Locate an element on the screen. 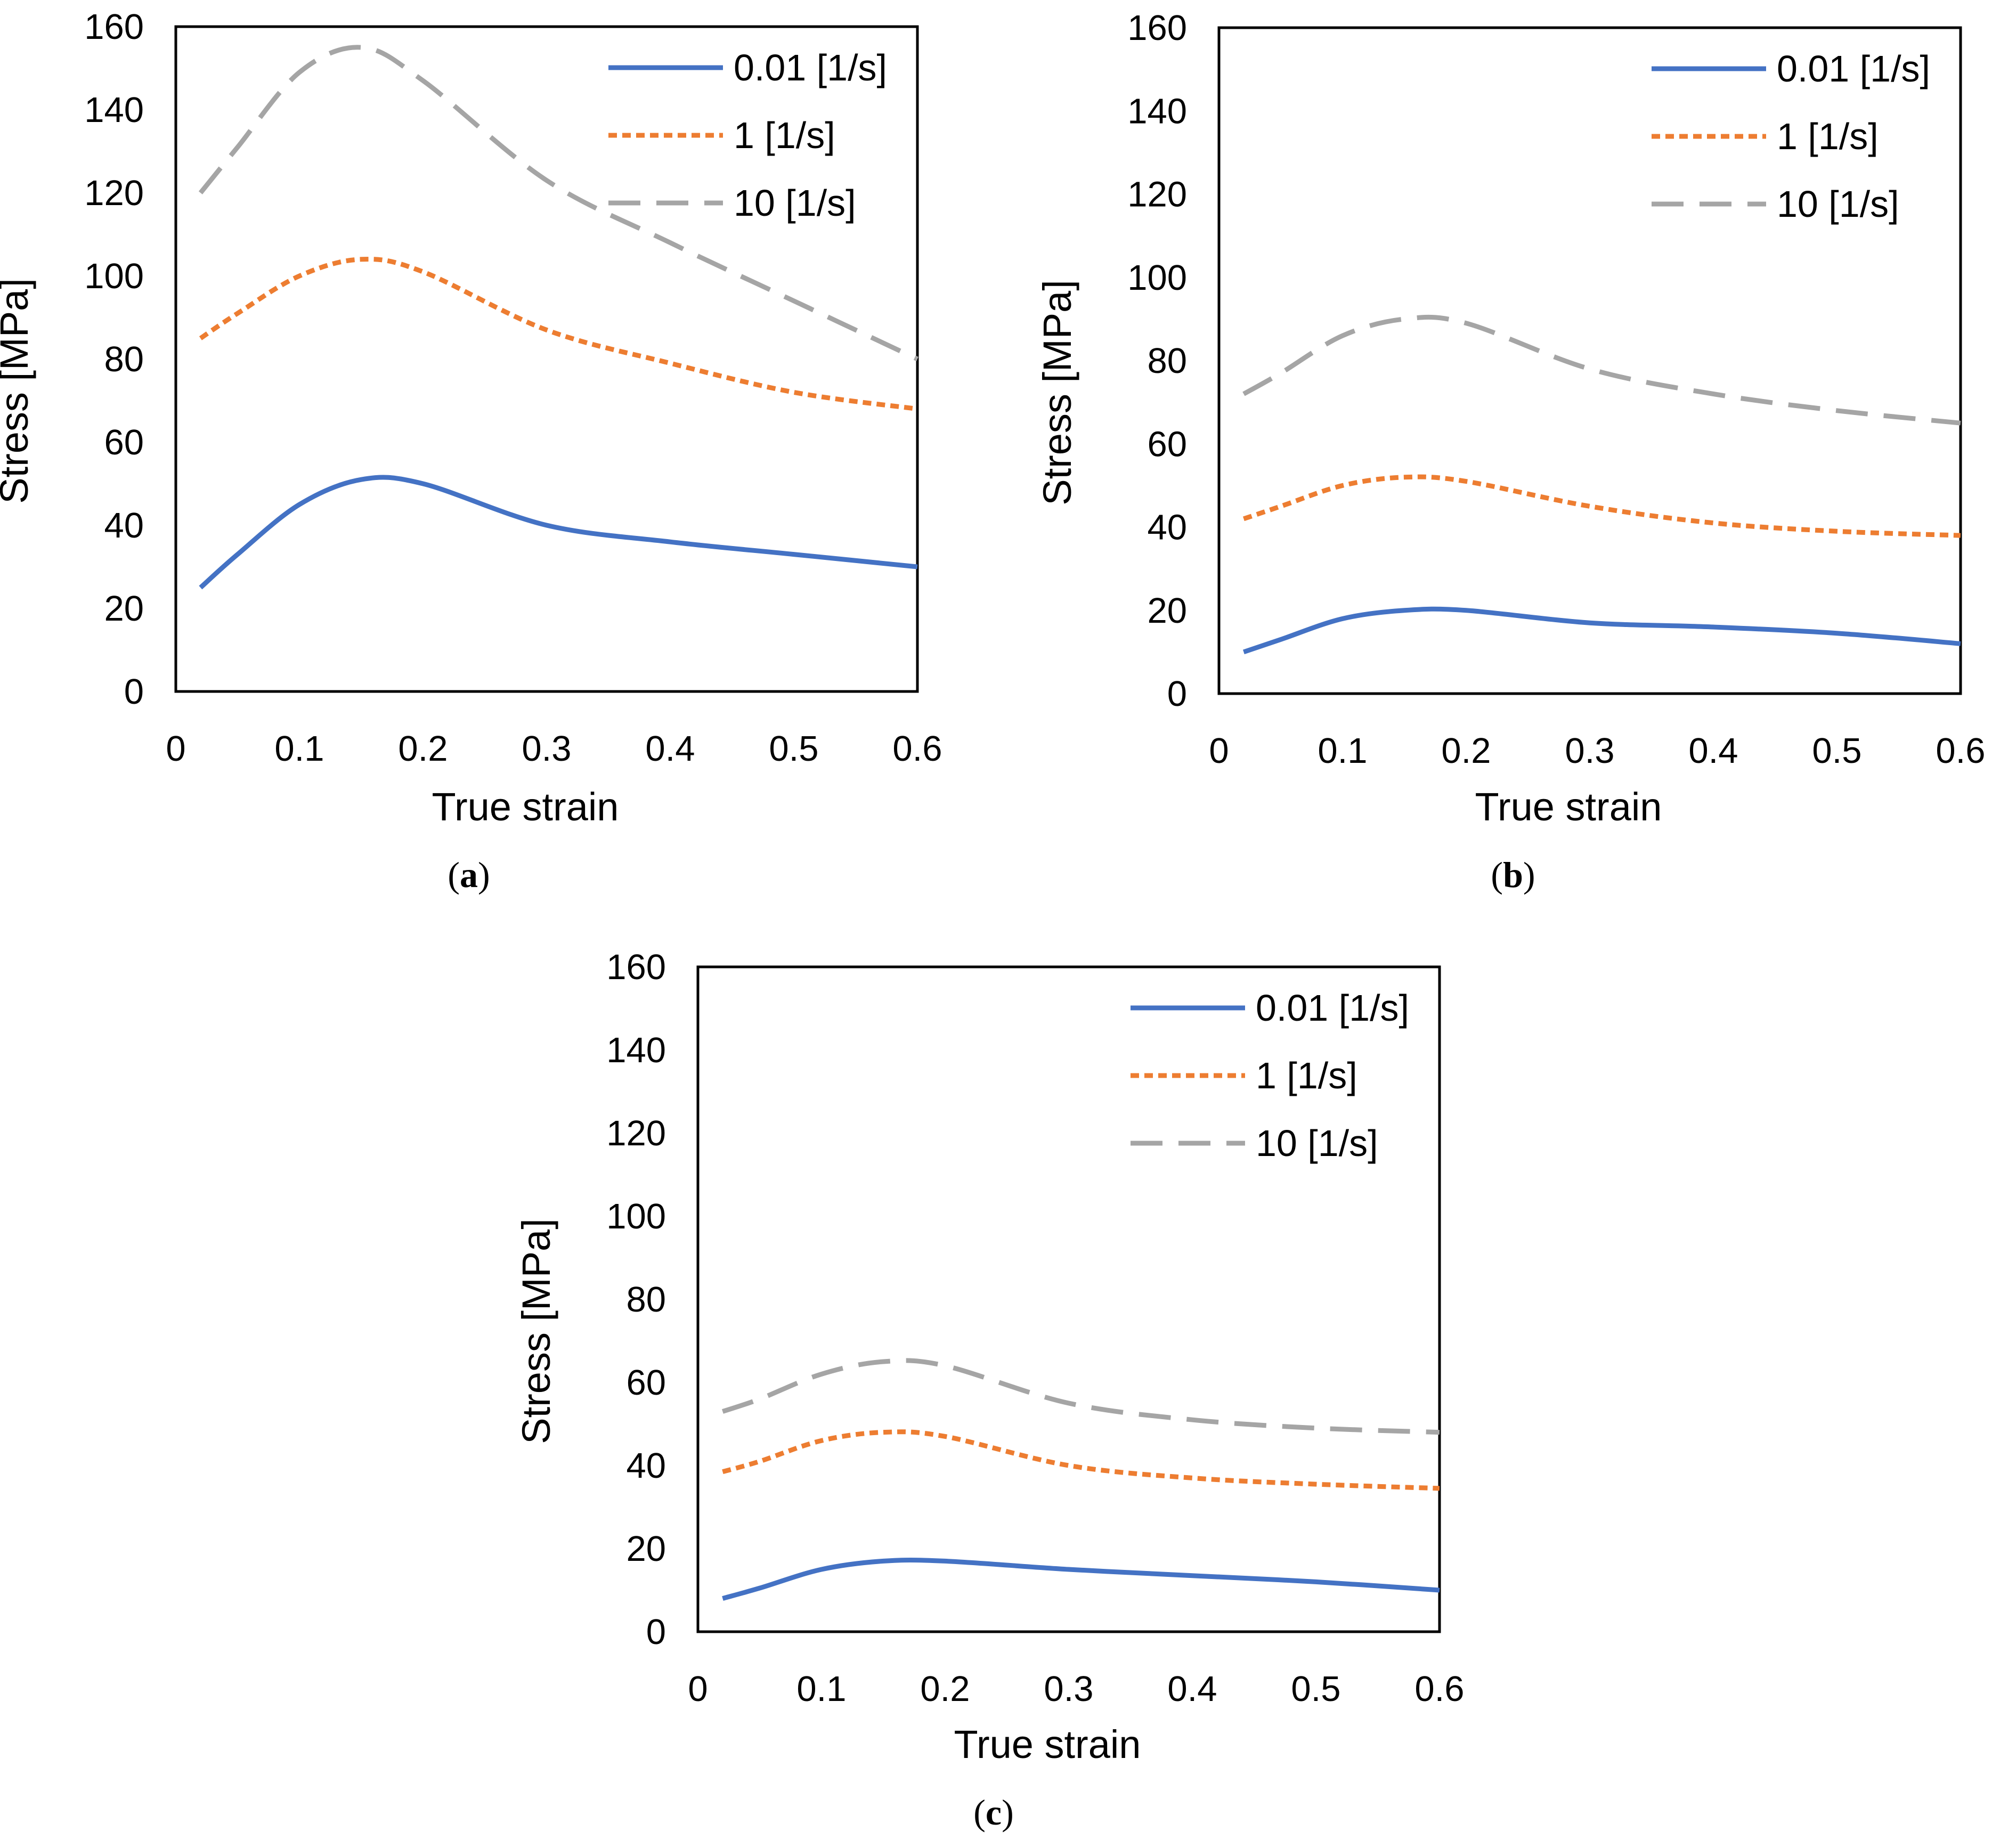 The image size is (1992, 1848). panel-label: (b) is located at coordinates (1513, 875).